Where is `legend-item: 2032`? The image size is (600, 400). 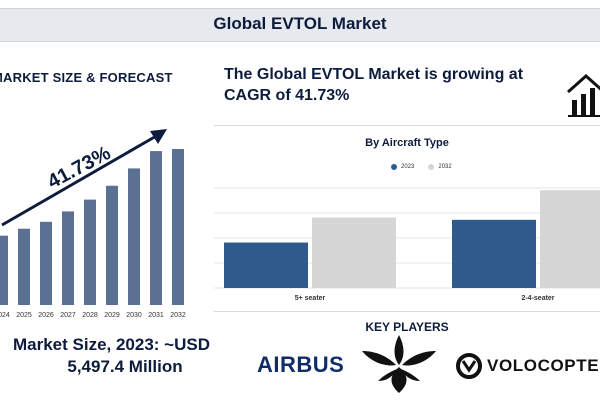 legend-item: 2032 is located at coordinates (440, 167).